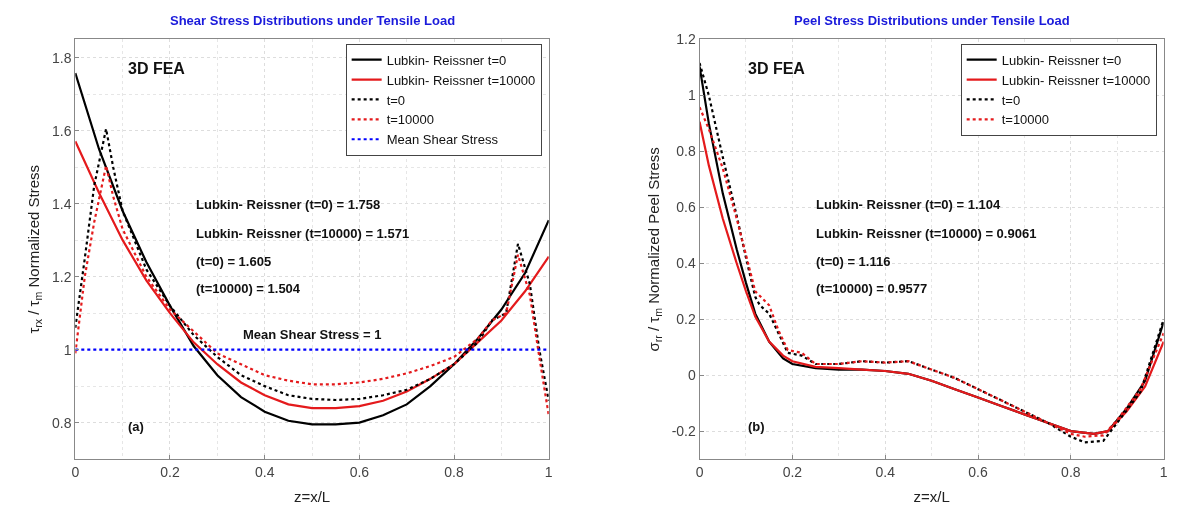  I want to click on y-tick-label: 0.2, so click(686, 319).